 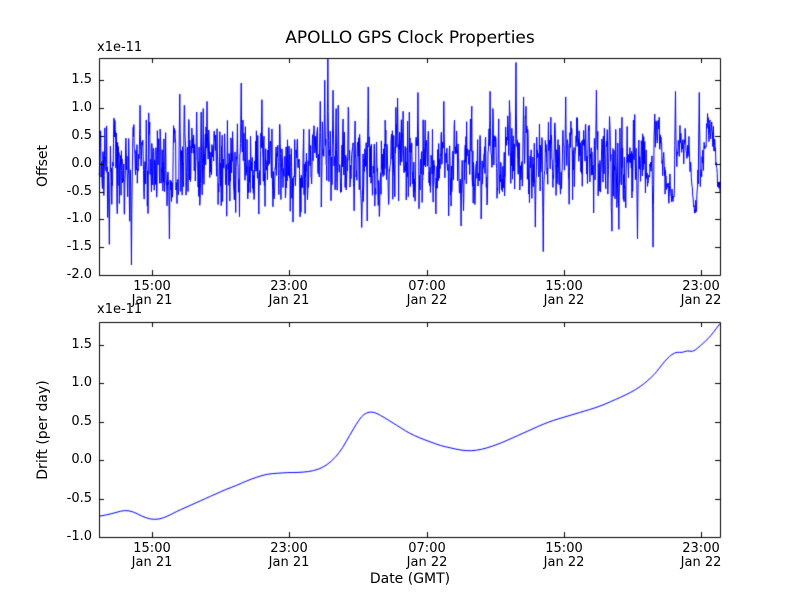 What do you see at coordinates (410, 38) in the screenshot?
I see `chart-title: APOLLO GPS Clock Properties` at bounding box center [410, 38].